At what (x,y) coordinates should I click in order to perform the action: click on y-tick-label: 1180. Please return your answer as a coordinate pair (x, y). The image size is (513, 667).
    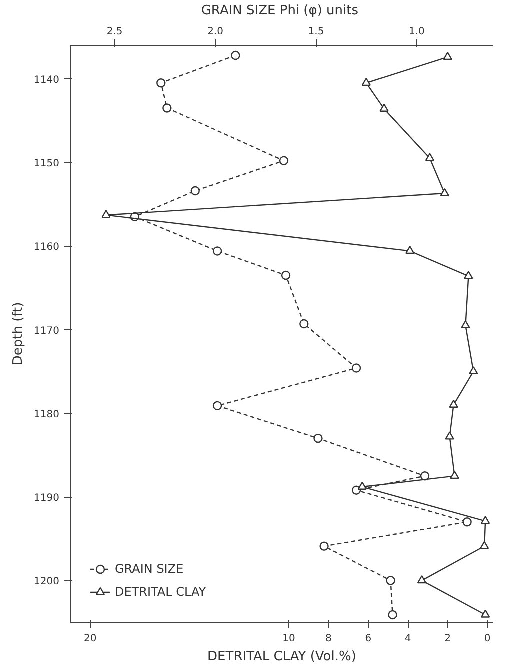
    Looking at the image, I should click on (47, 414).